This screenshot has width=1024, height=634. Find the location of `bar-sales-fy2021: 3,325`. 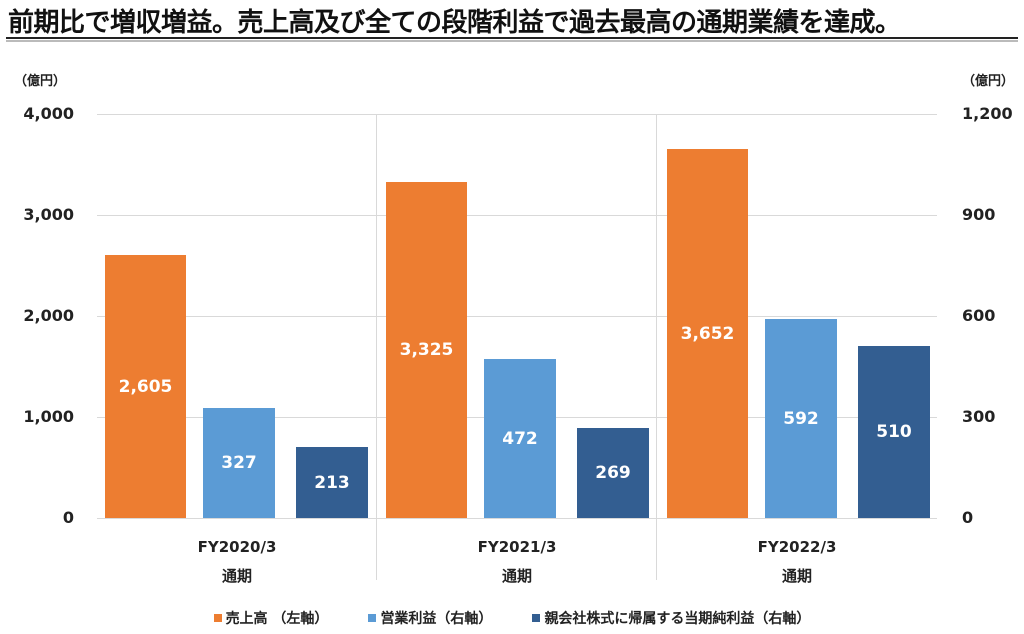

bar-sales-fy2021: 3,325 is located at coordinates (426, 350).